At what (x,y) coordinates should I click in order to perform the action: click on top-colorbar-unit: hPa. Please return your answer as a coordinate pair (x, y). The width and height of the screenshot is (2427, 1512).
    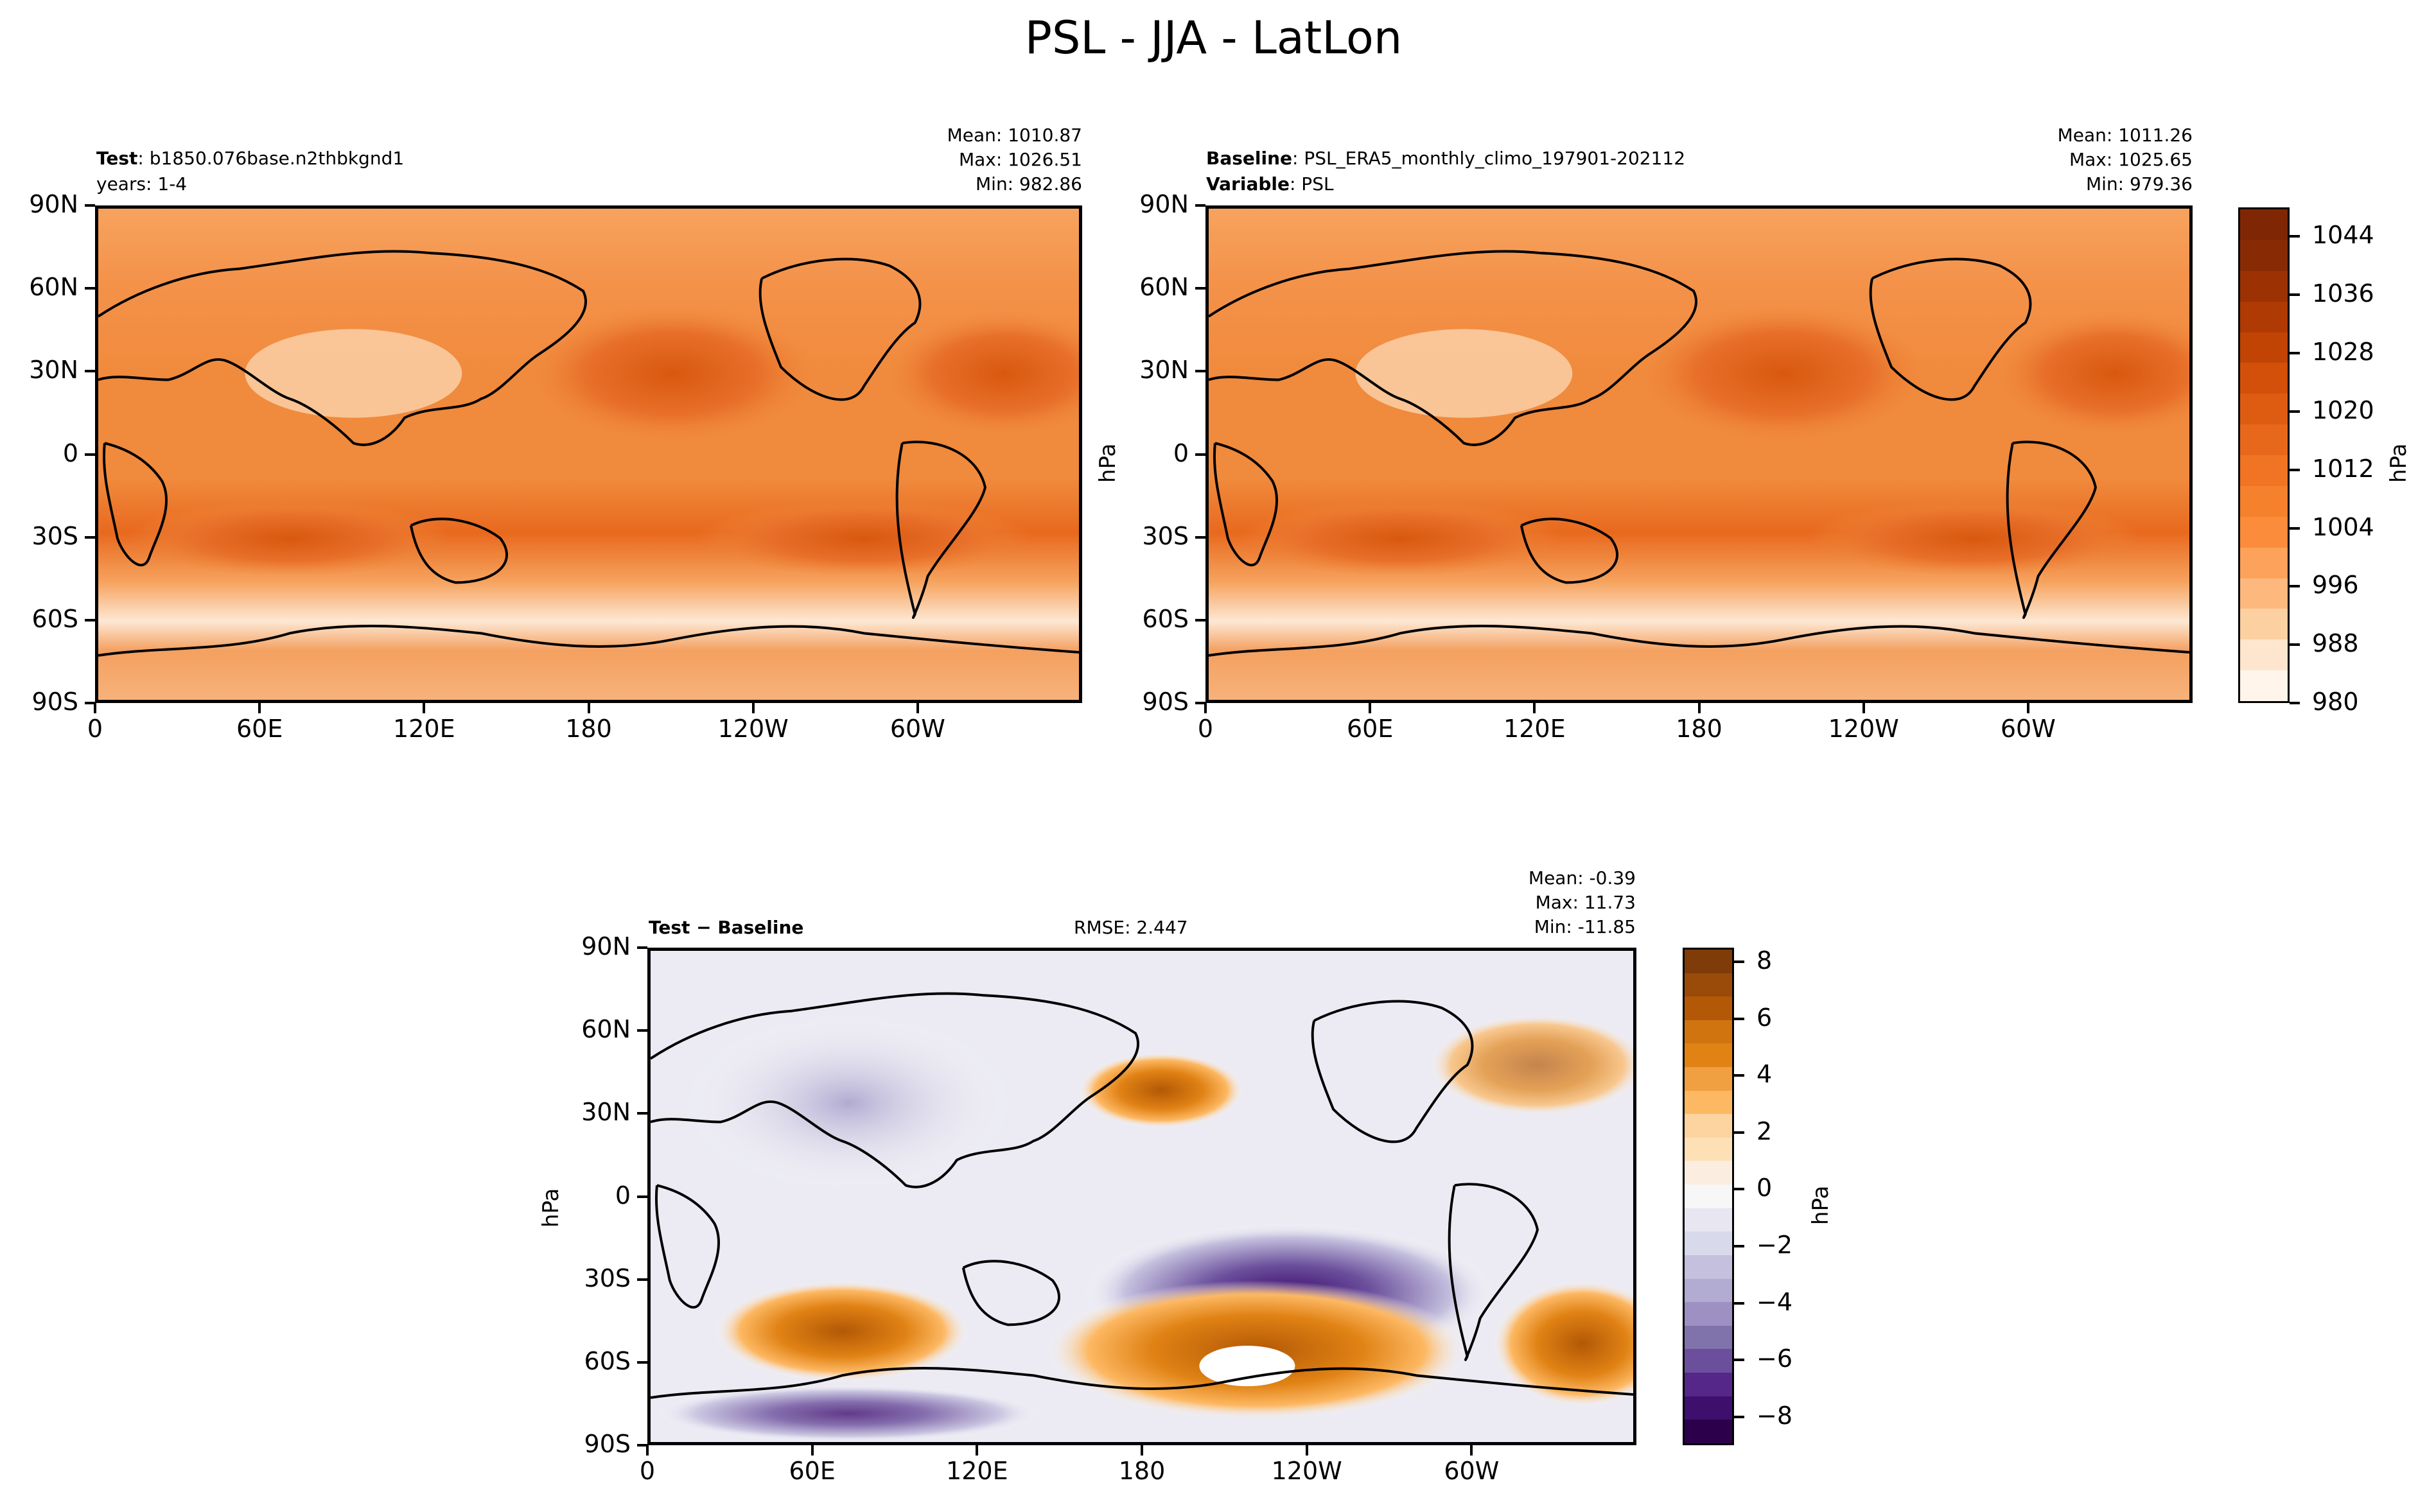
    Looking at the image, I should click on (2399, 463).